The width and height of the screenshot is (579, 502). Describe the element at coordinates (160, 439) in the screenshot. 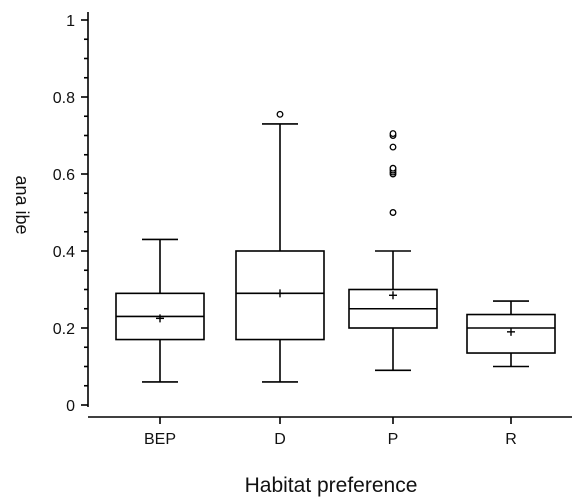

I see `x-tick-label: BEP` at that location.